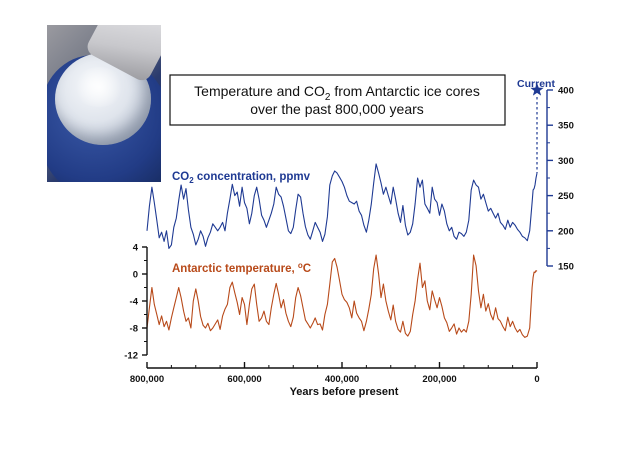 The height and width of the screenshot is (451, 638). I want to click on x-tick-label: 800,000, so click(147, 379).